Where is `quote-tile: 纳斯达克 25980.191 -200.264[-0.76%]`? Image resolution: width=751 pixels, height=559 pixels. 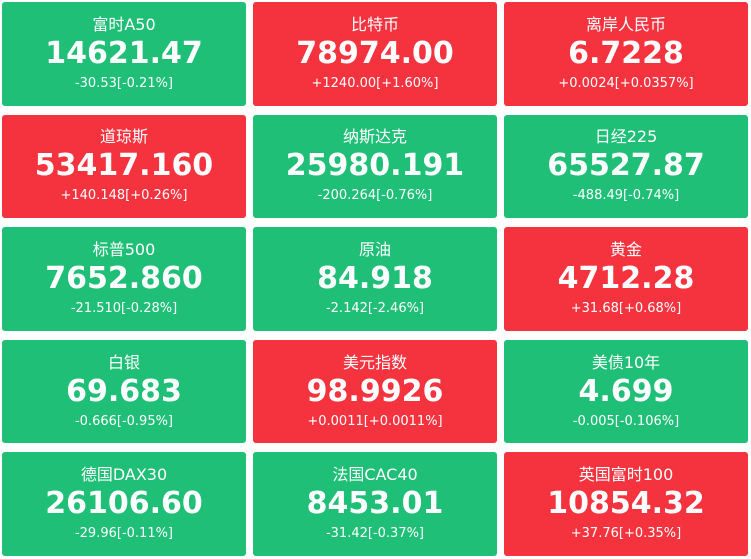 quote-tile: 纳斯达克 25980.191 -200.264[-0.76%] is located at coordinates (375, 166).